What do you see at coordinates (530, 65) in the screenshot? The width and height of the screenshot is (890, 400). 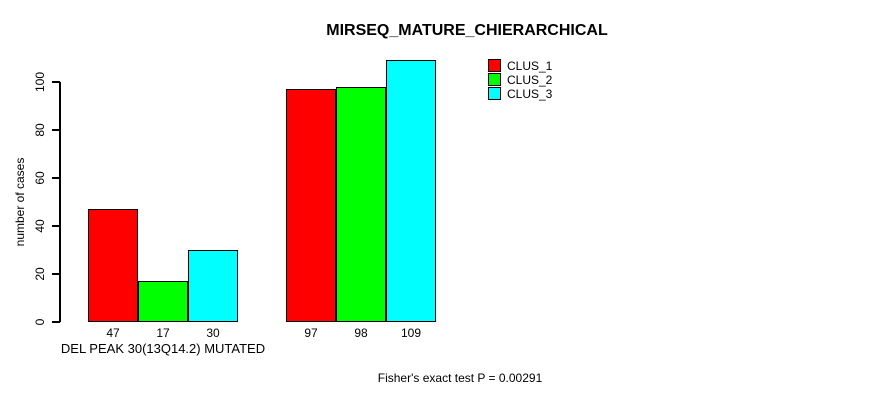 I see `legend-label: CLUS_1` at bounding box center [530, 65].